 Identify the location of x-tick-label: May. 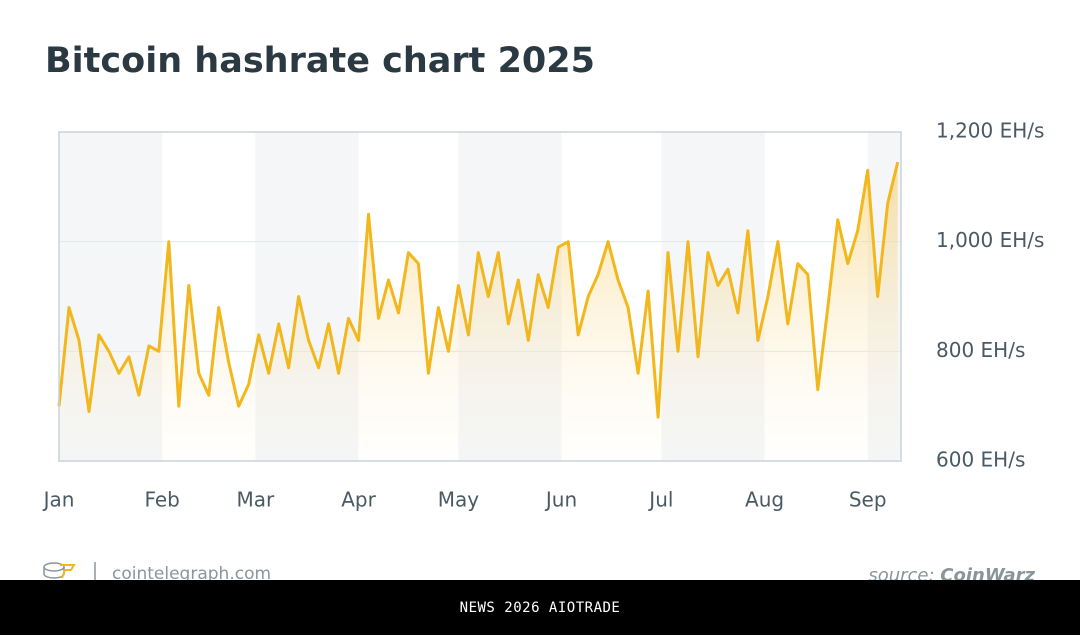
(459, 500).